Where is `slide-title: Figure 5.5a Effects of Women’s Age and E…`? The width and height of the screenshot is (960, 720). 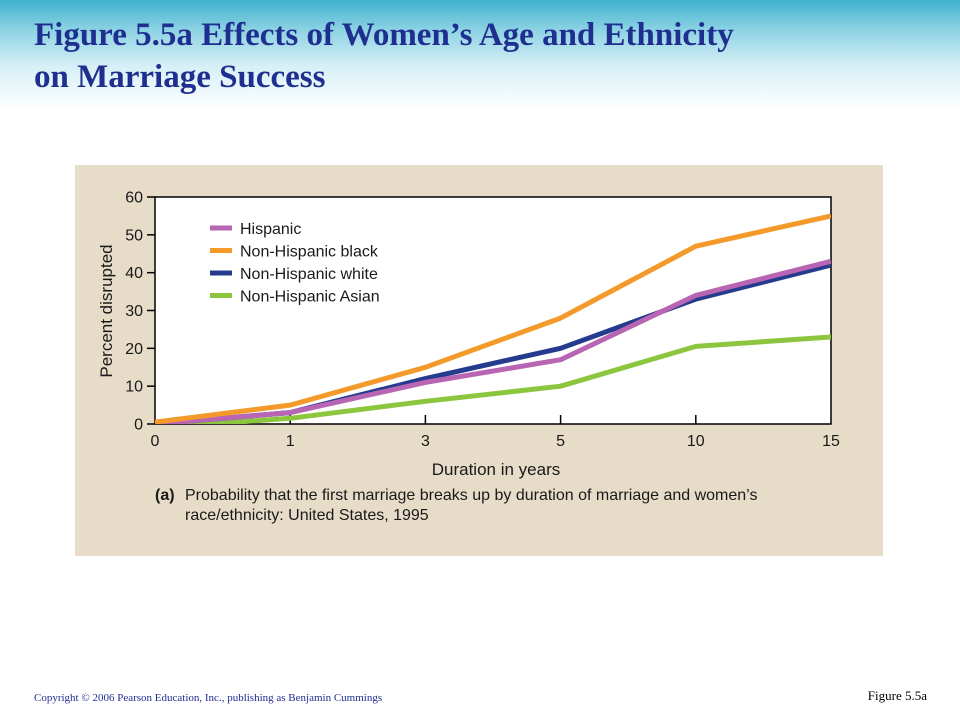
slide-title: Figure 5.5a Effects of Women’s Age and E… is located at coordinates (484, 56).